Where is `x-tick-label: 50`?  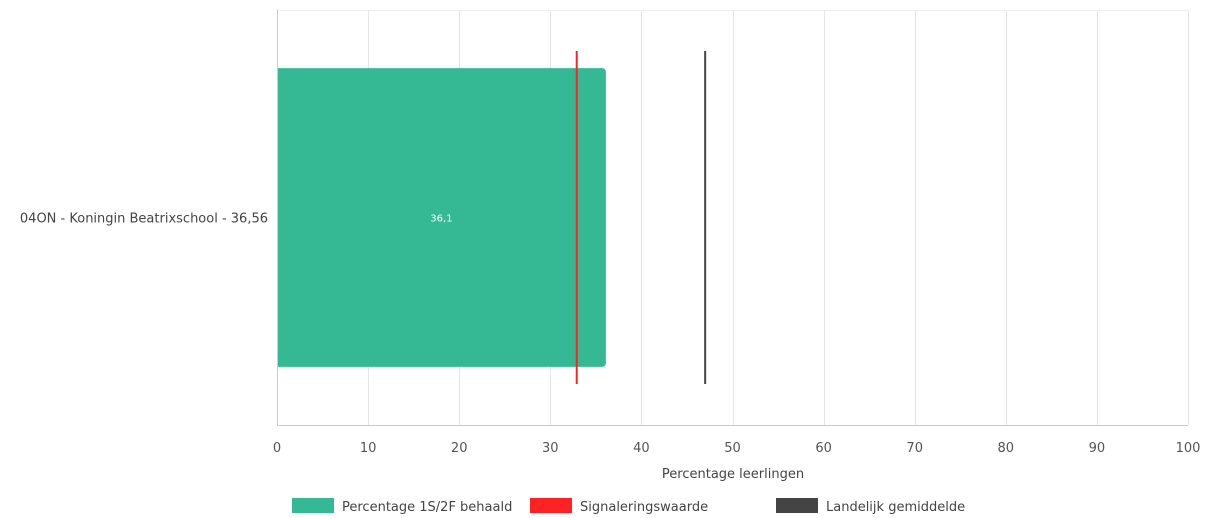
x-tick-label: 50 is located at coordinates (732, 448).